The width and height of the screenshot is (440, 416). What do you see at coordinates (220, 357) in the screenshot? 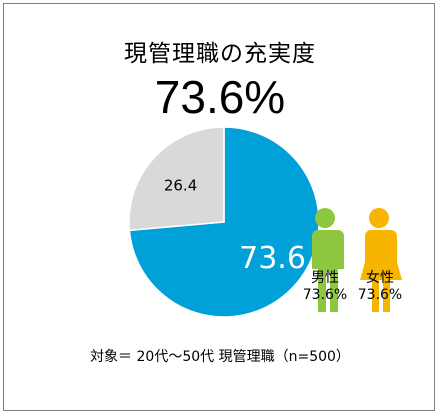
I see `survey-footnote: 対象＝ 20代～50代 現管理職（n=500）` at bounding box center [220, 357].